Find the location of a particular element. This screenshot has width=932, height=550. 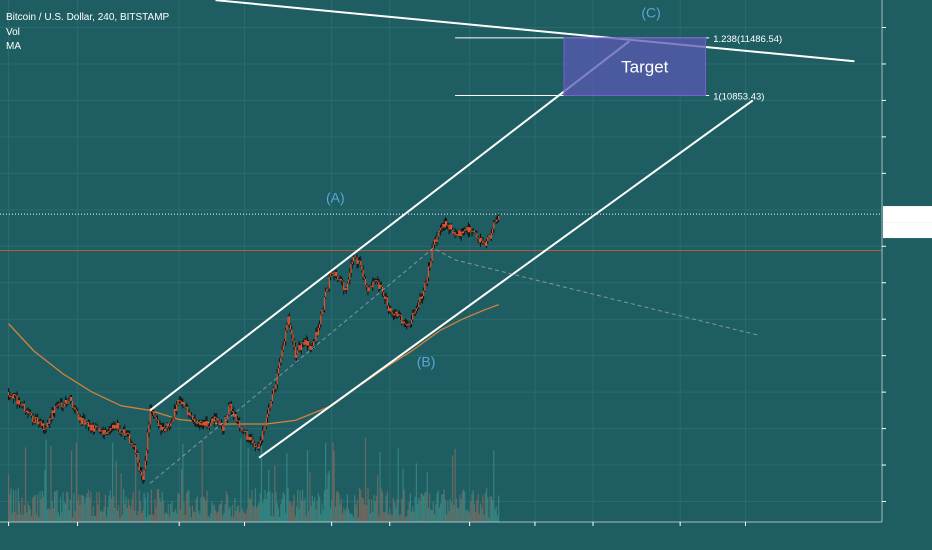

ma-indicator-label: MA is located at coordinates (13, 46).